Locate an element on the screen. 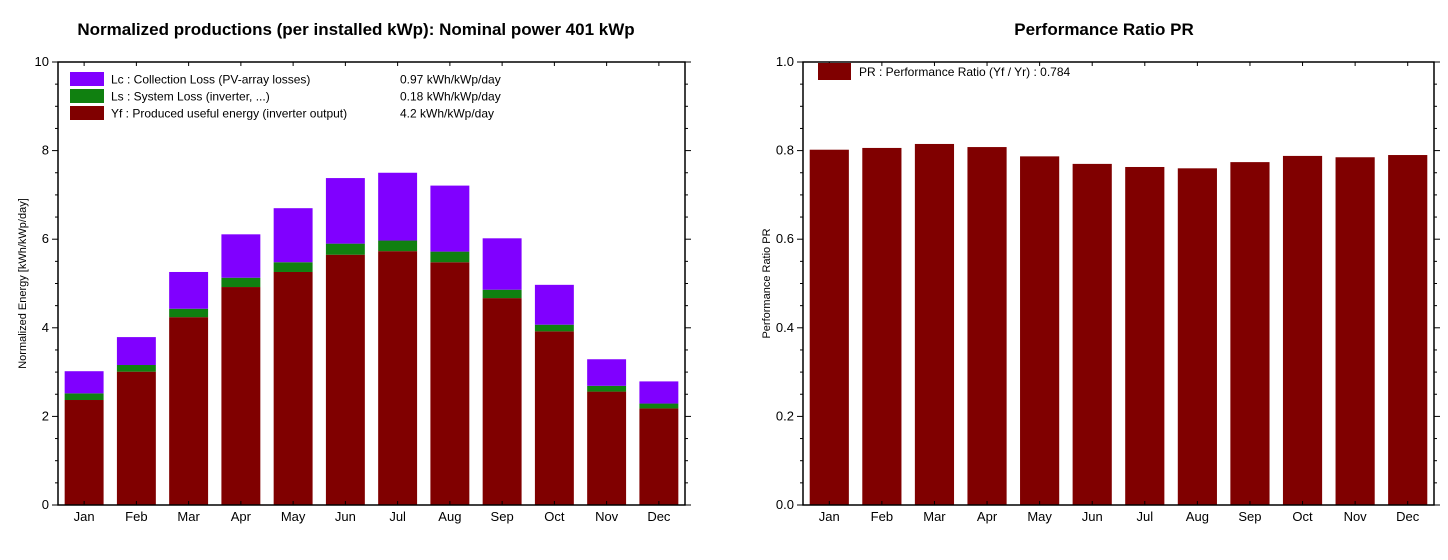  bar-lc-feb is located at coordinates (136, 351).